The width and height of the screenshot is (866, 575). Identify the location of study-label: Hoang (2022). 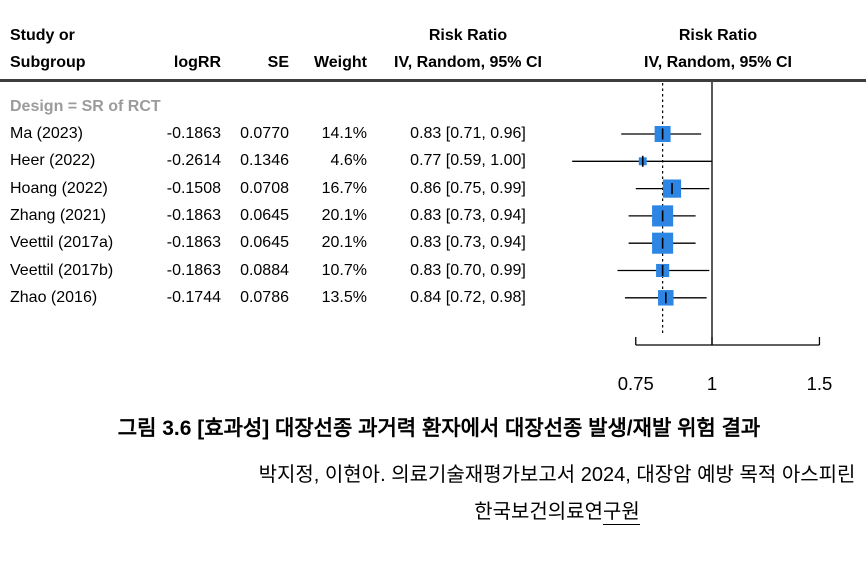
(59, 188).